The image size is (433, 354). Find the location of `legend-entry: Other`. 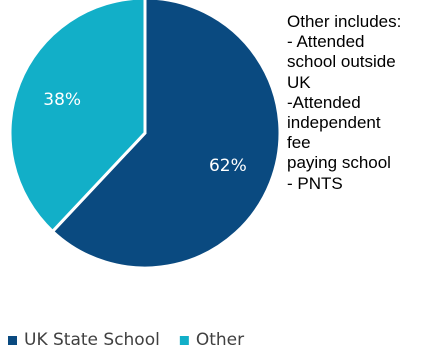

legend-entry: Other is located at coordinates (220, 340).